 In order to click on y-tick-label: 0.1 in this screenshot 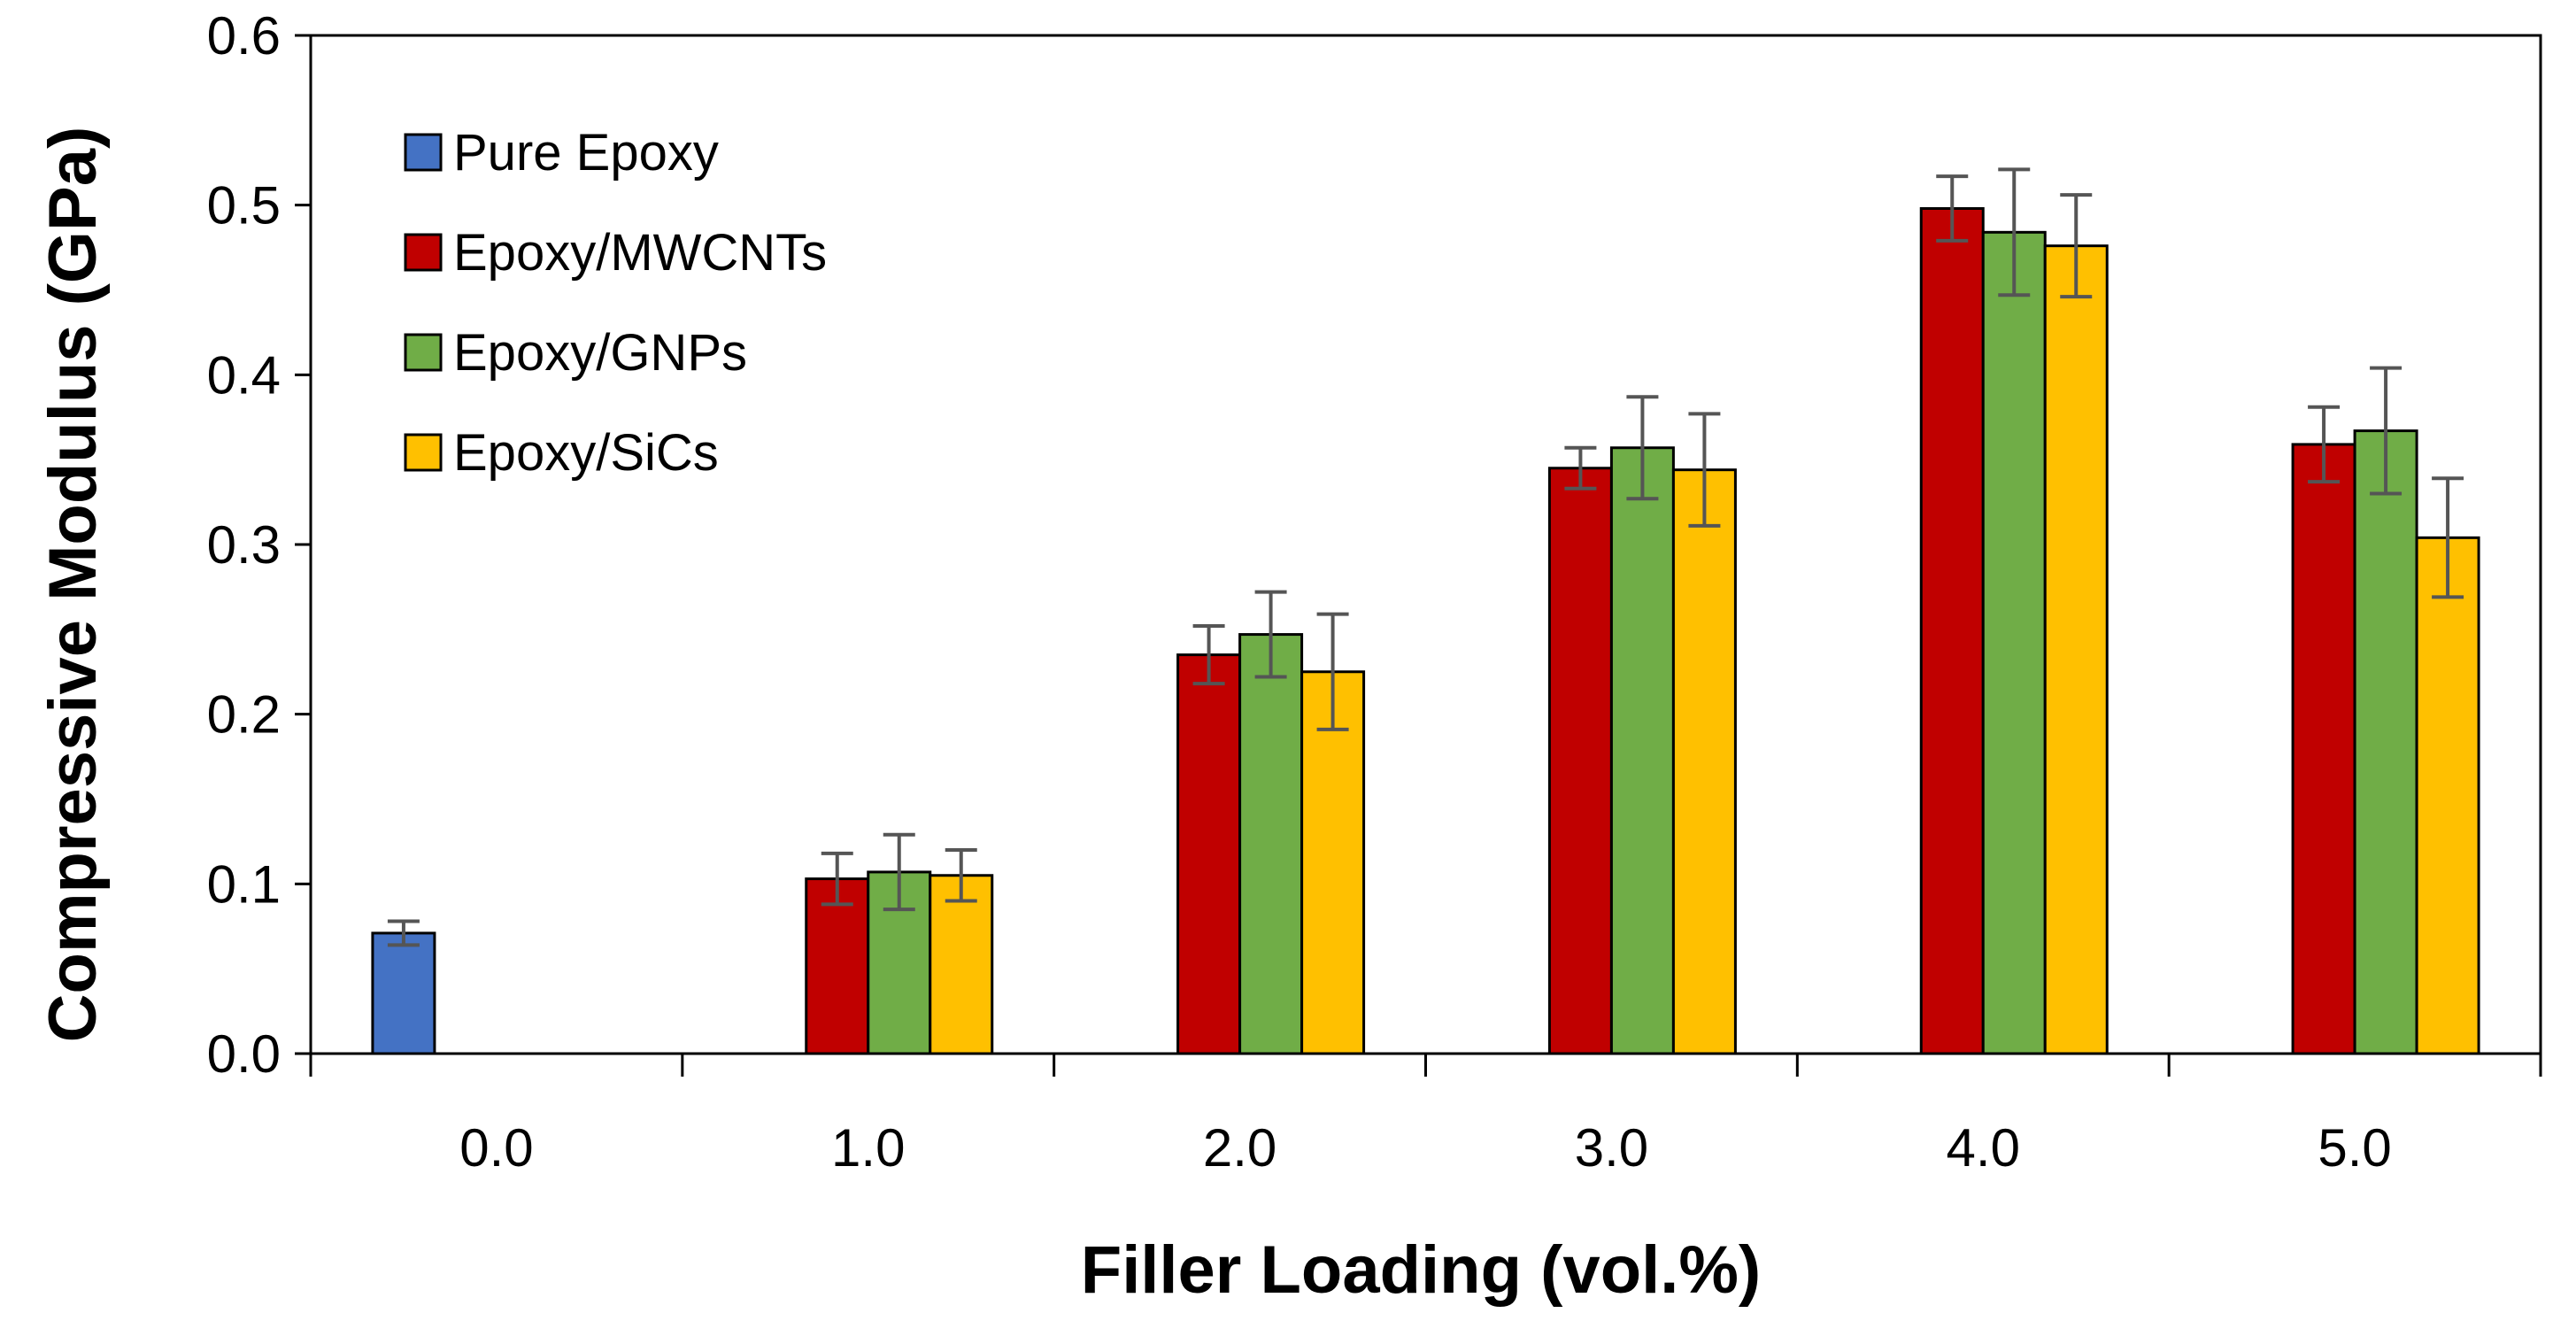, I will do `click(244, 884)`.